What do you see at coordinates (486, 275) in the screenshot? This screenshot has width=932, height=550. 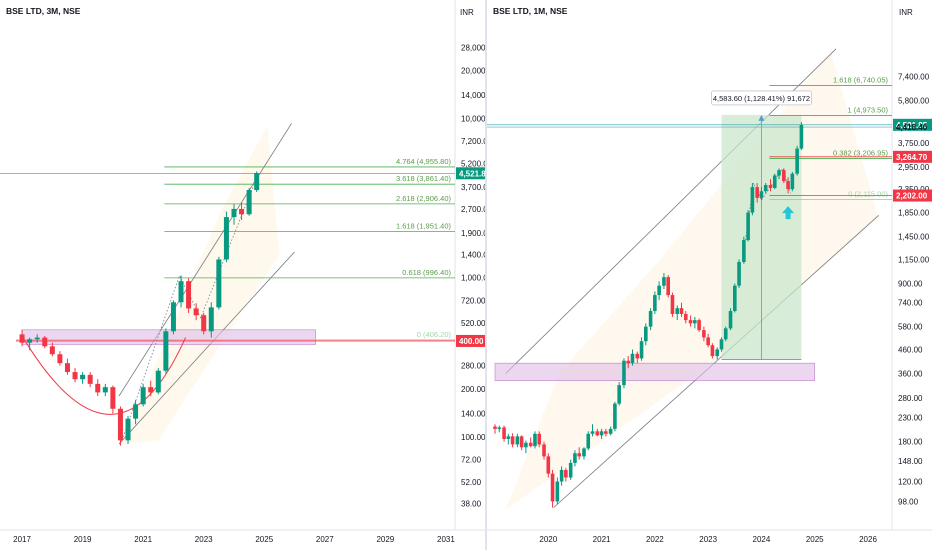 I see `panel-divider` at bounding box center [486, 275].